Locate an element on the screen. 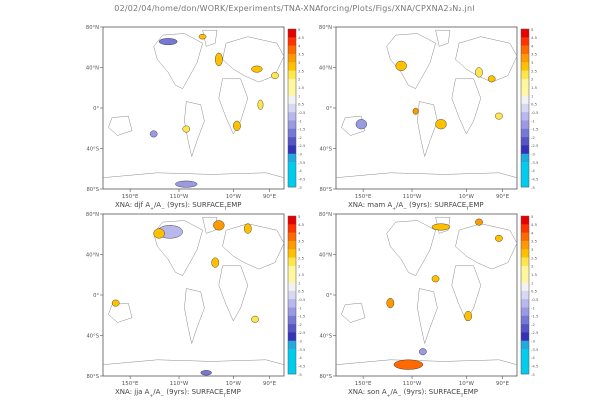 The width and height of the screenshot is (589, 416). colorbar-label: 1 is located at coordinates (299, 95).